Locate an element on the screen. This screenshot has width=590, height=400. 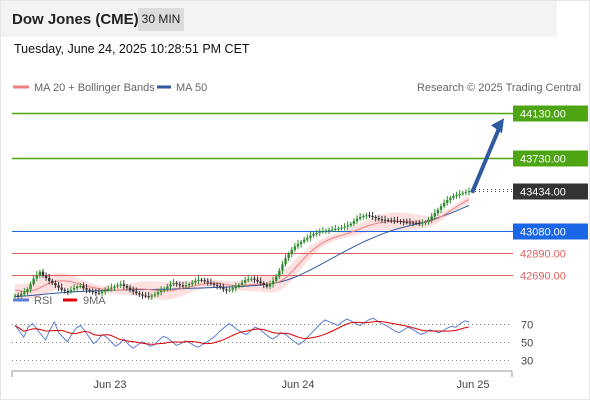
rsi-tick-30: 30 is located at coordinates (527, 362).